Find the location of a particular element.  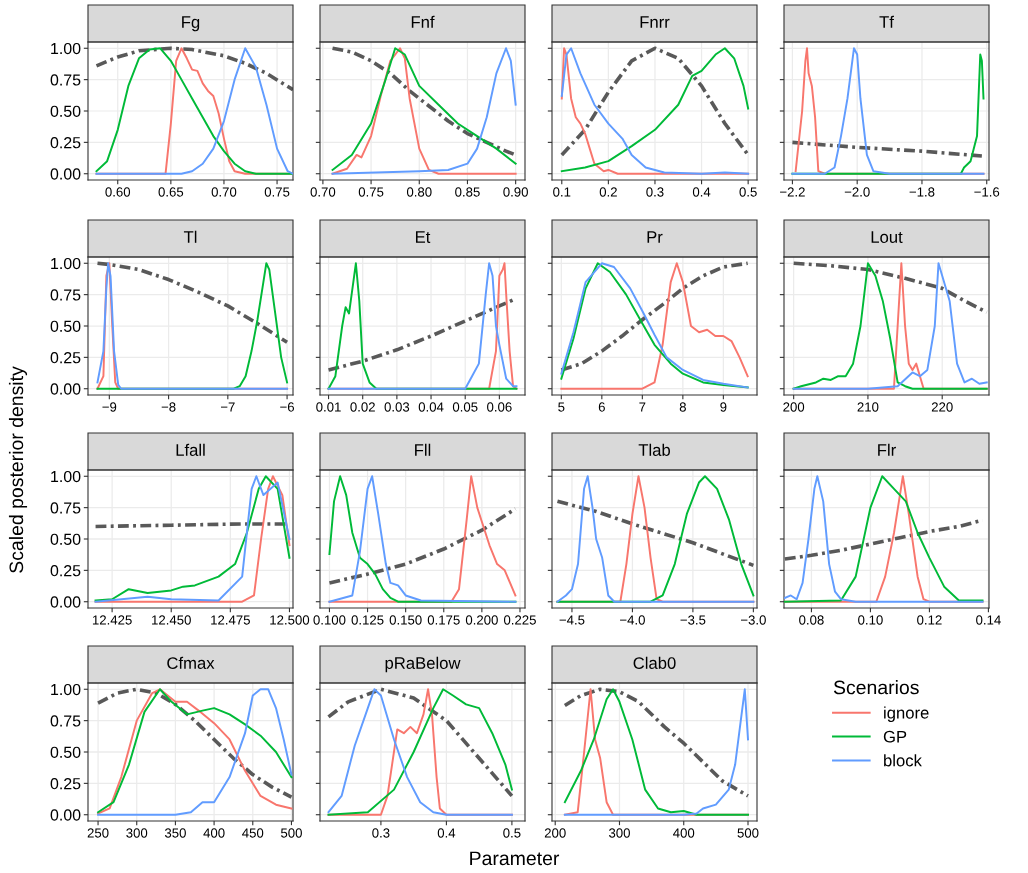

x-tick-label: 0.60 is located at coordinates (118, 192).